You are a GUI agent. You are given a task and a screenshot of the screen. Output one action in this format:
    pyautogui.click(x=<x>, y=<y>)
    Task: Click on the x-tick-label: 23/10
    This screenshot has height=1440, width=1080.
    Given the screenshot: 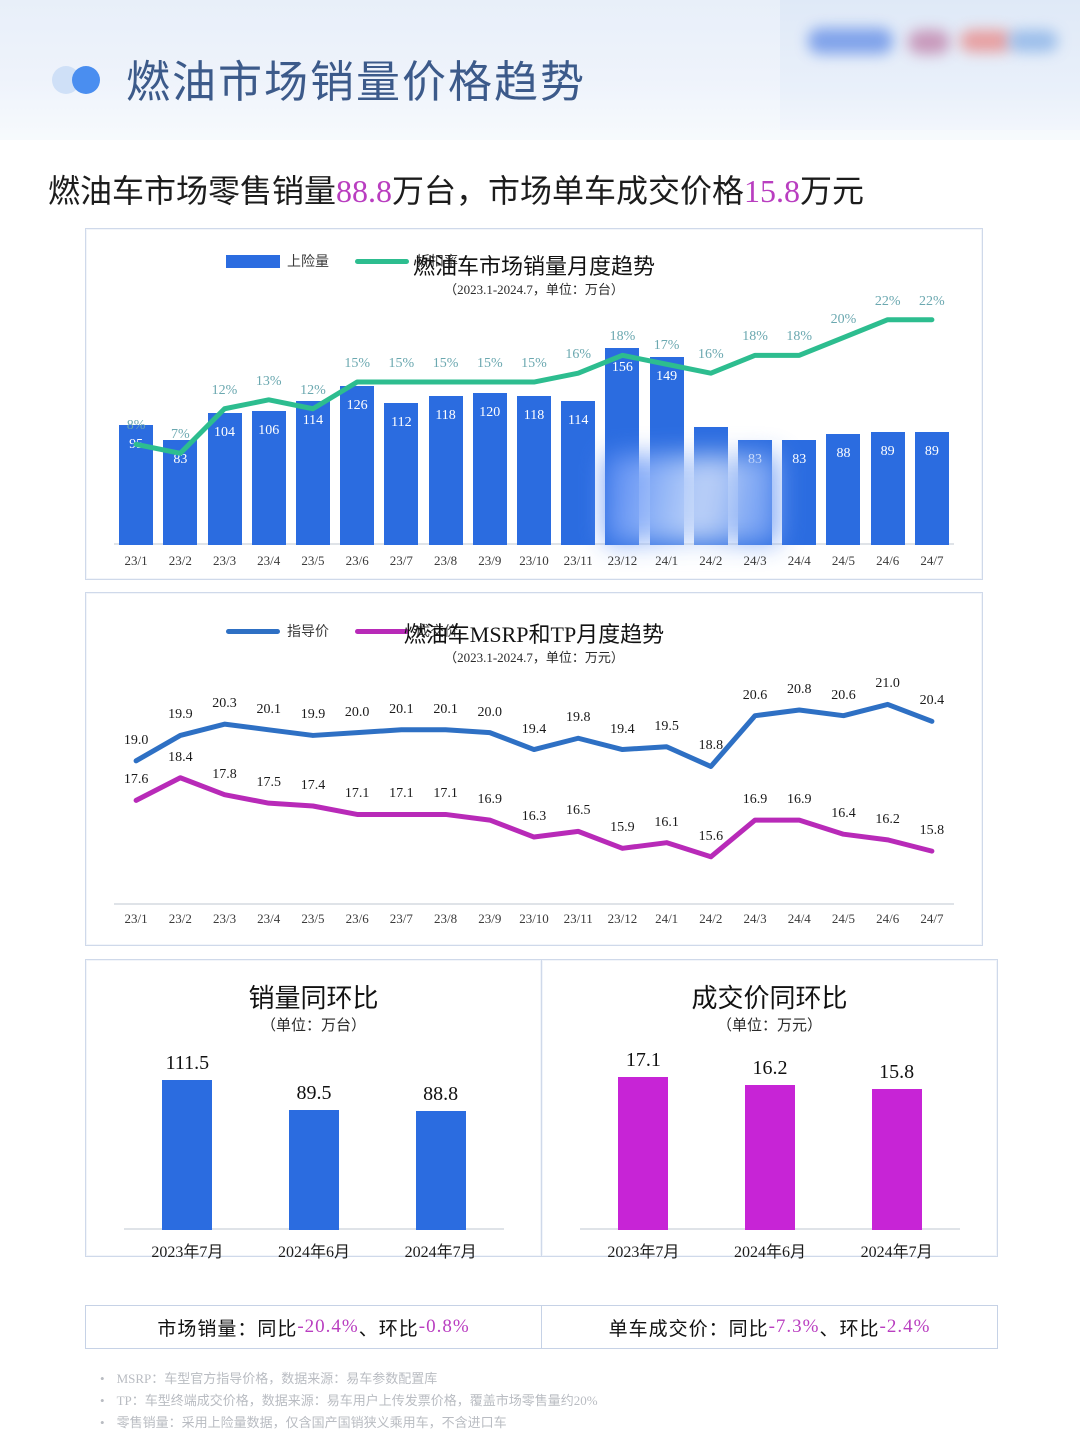 What is the action you would take?
    pyautogui.click(x=534, y=918)
    